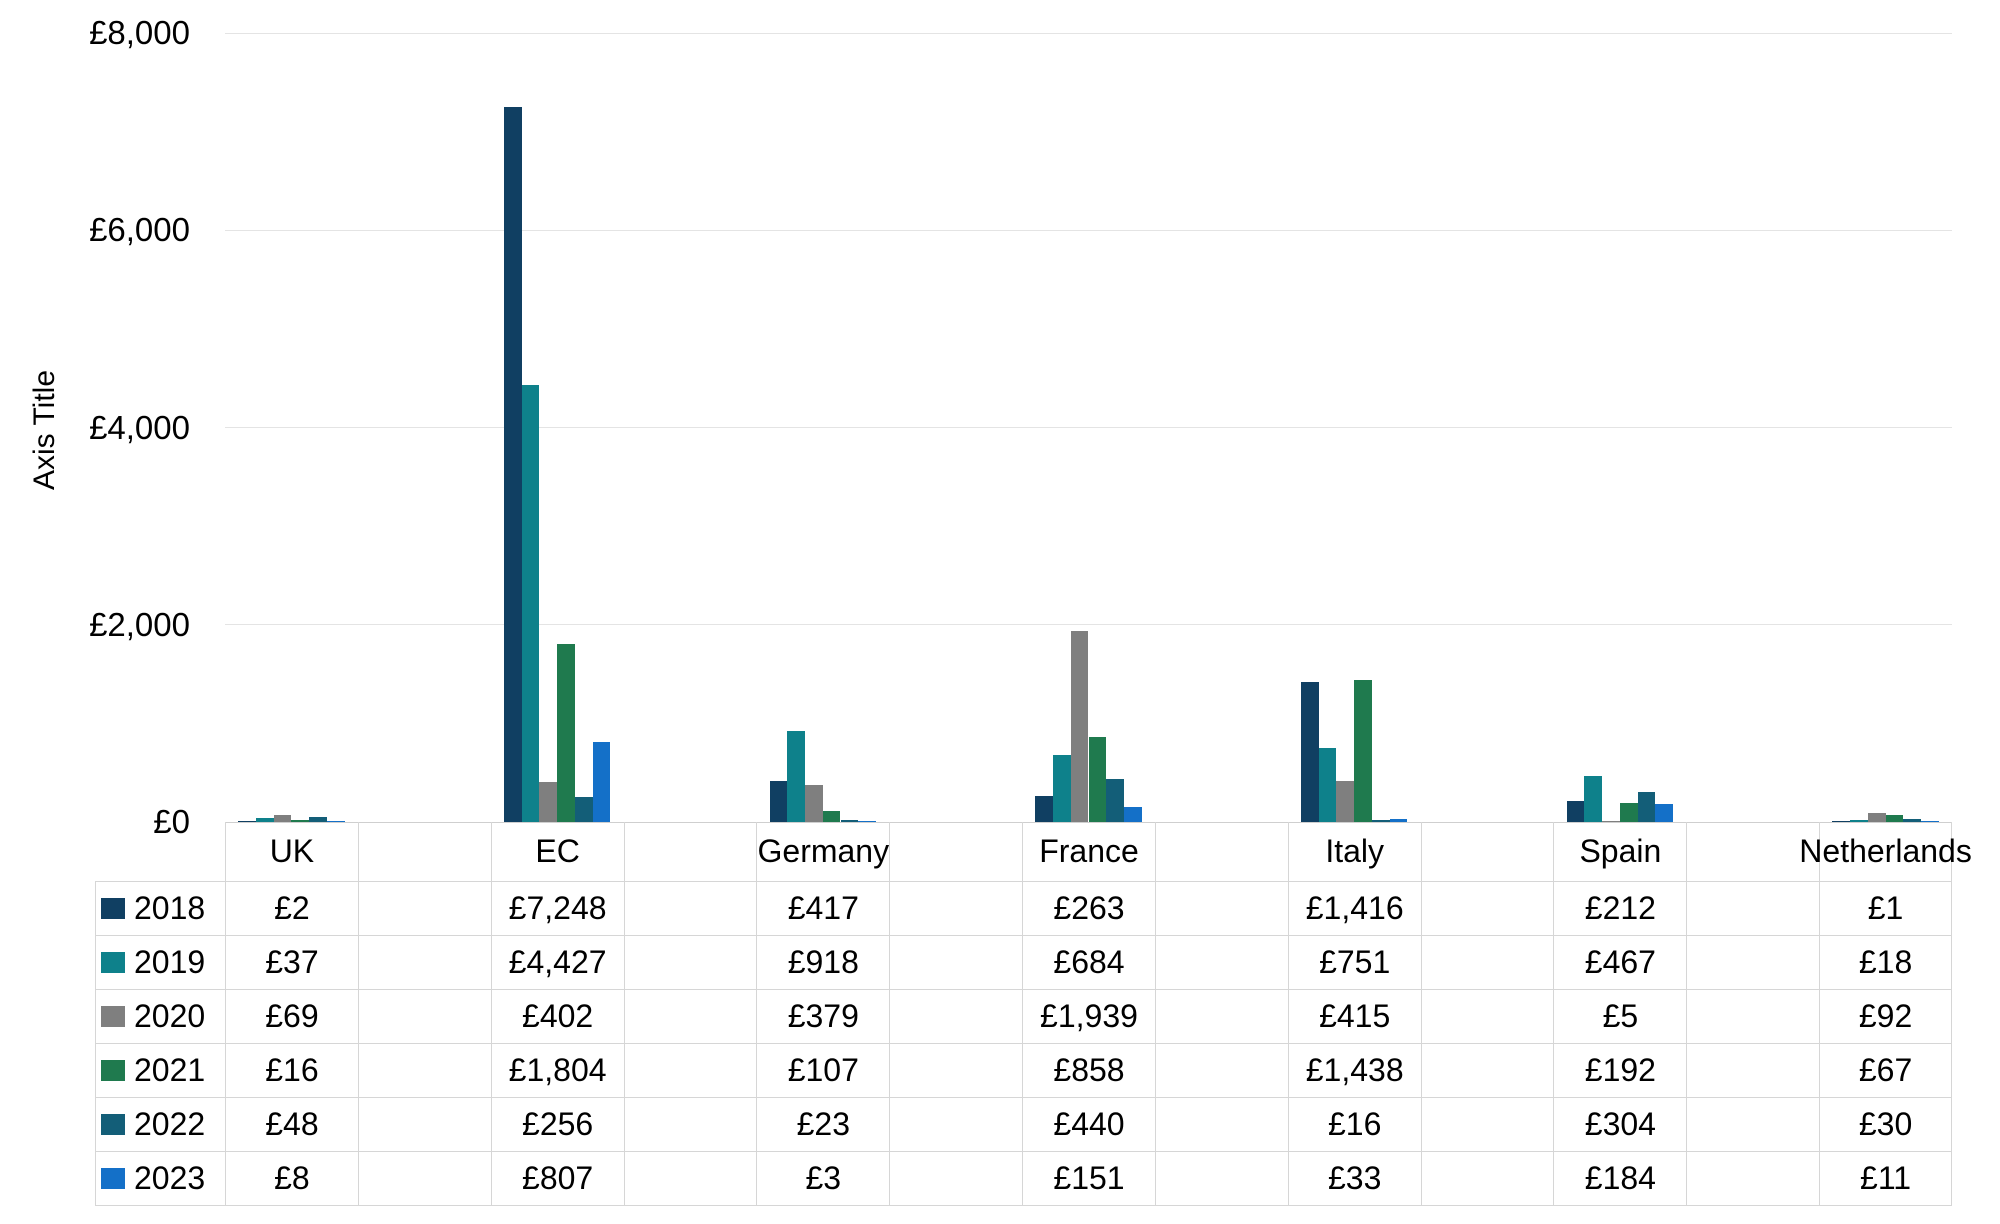 This screenshot has height=1224, width=2000. What do you see at coordinates (139, 624) in the screenshot?
I see `y-axis-tick-label: £2,000` at bounding box center [139, 624].